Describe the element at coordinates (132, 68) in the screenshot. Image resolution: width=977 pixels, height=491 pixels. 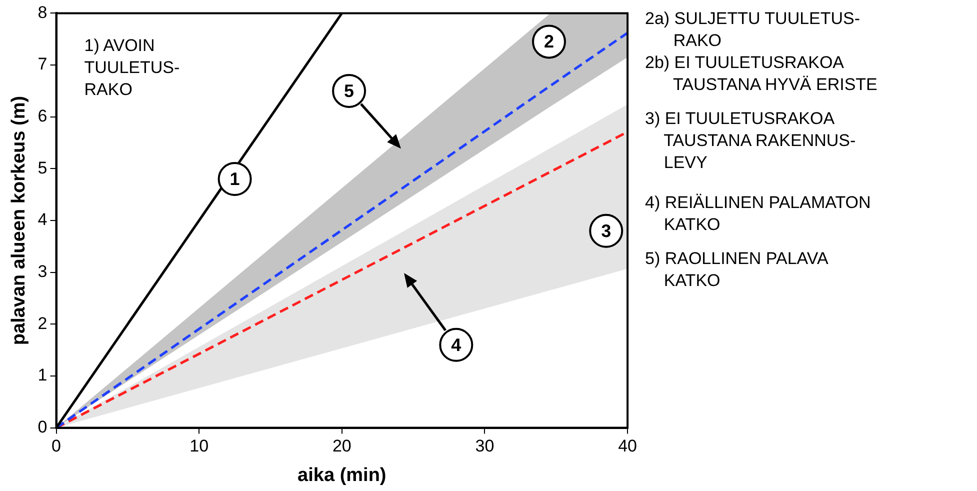
I see `annotation: 1) AVOIN TUULETUS- RAKO` at that location.